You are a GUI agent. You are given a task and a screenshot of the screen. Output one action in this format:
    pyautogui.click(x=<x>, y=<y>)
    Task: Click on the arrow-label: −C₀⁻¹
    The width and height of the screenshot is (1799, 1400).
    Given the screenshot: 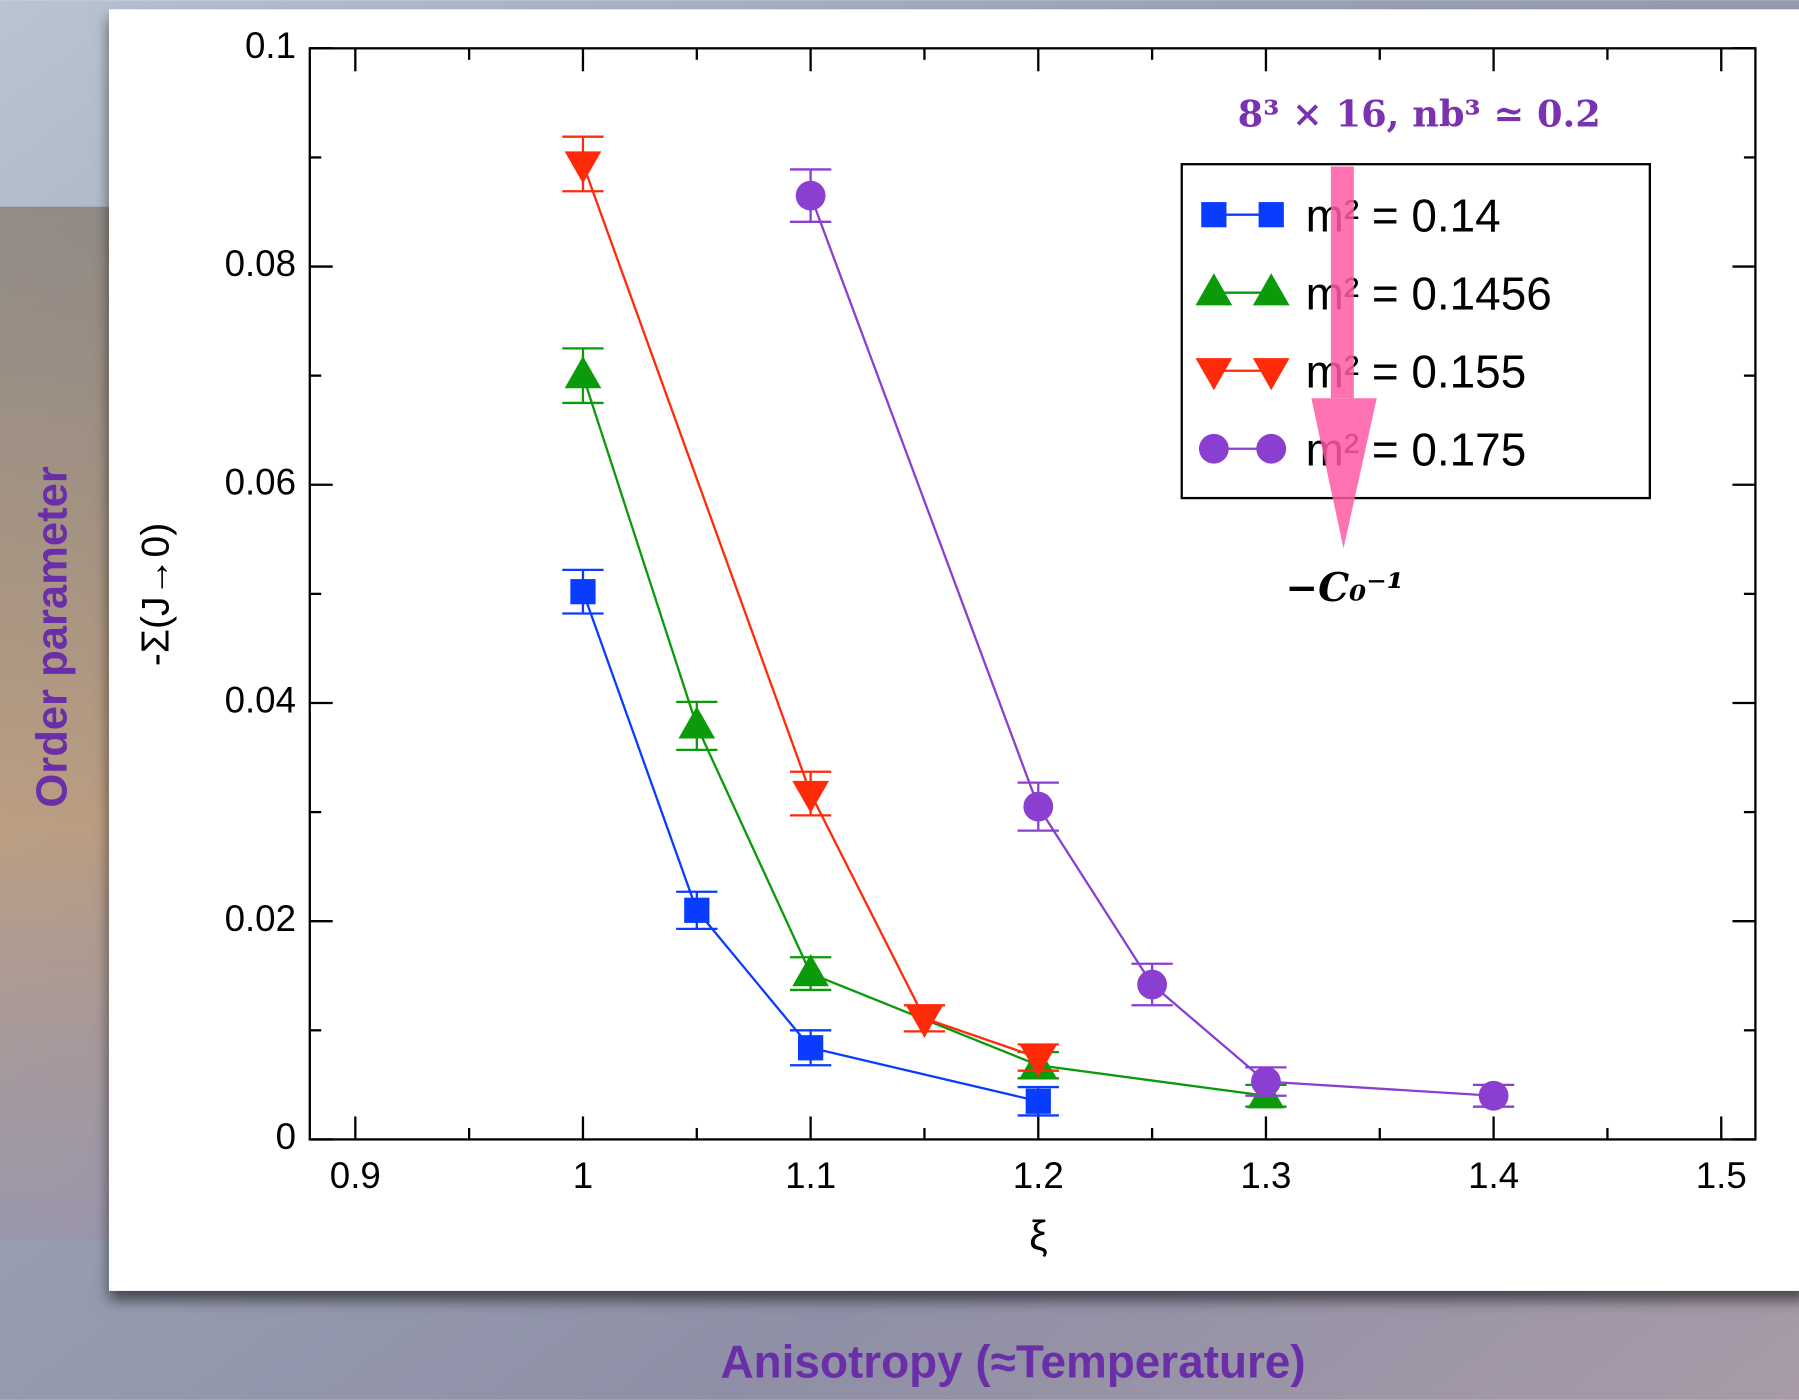 What is the action you would take?
    pyautogui.click(x=1344, y=588)
    